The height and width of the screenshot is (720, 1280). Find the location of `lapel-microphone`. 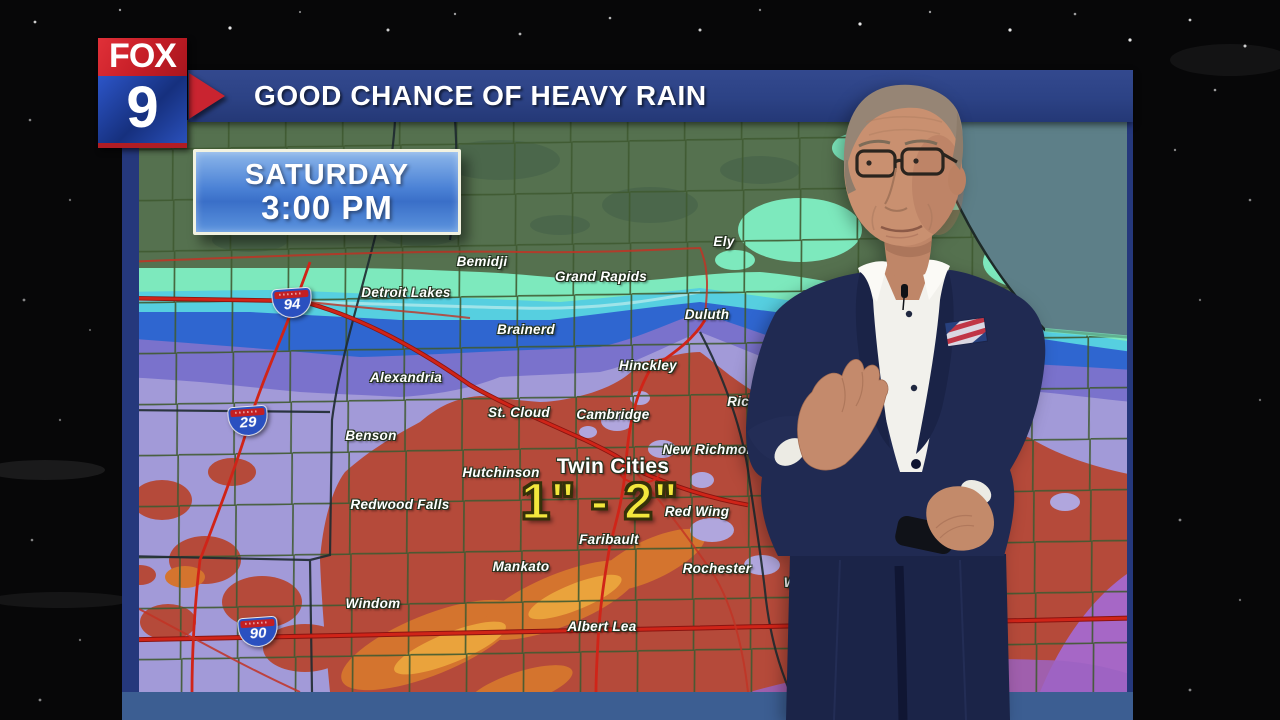

lapel-microphone is located at coordinates (904, 297).